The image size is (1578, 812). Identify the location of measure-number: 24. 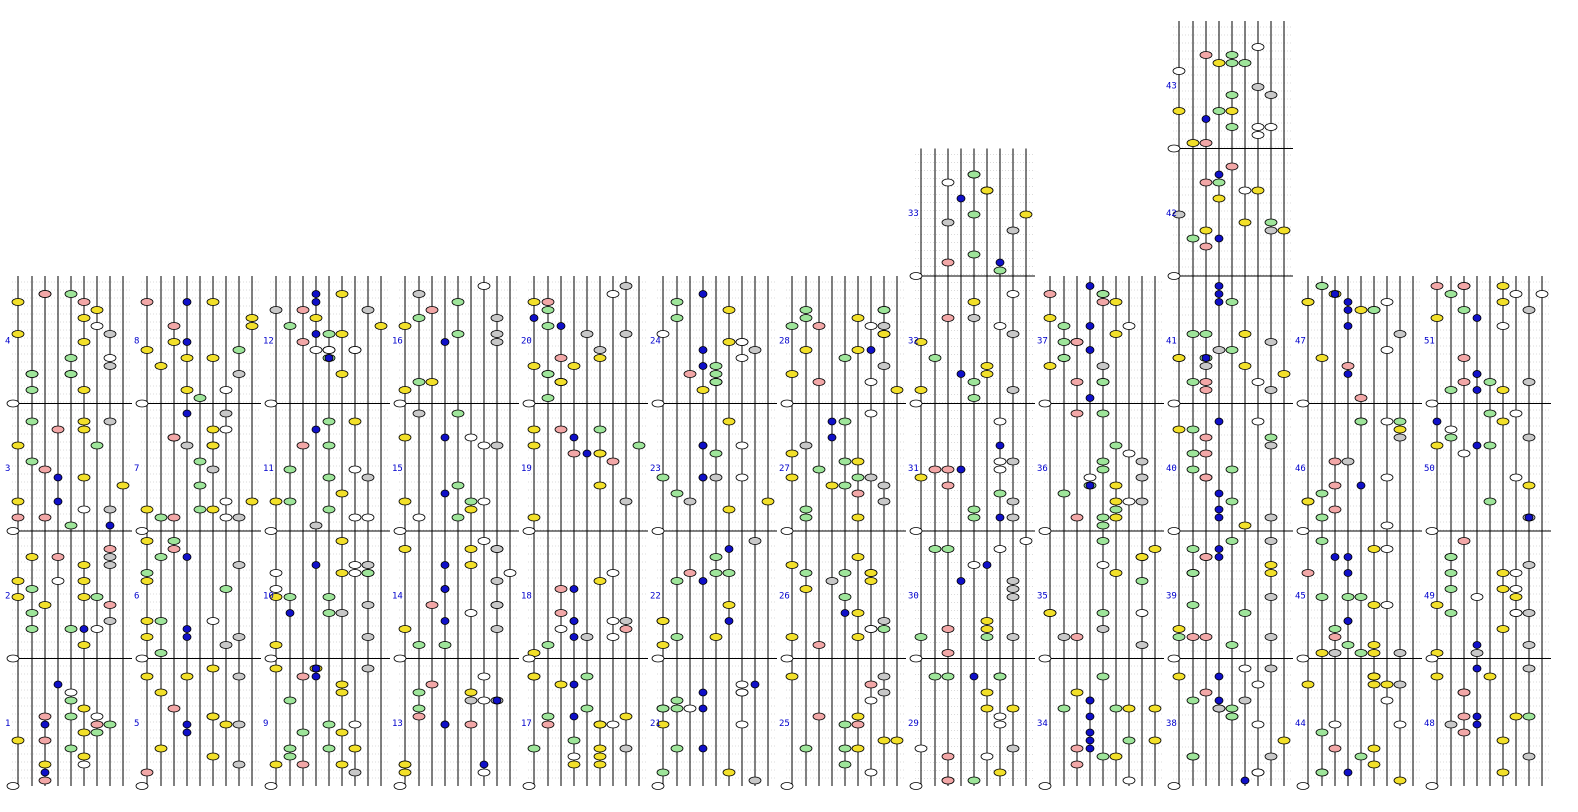
(655, 342).